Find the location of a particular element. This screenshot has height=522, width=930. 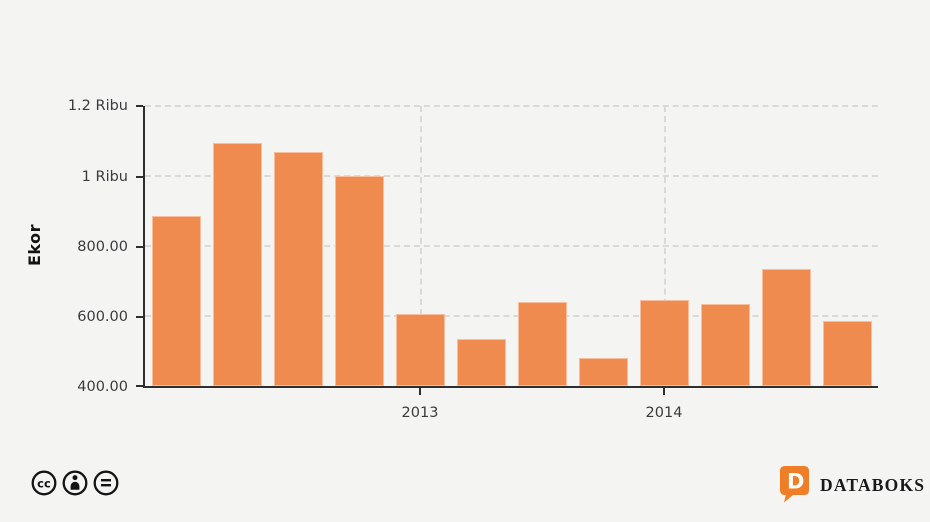

cc-icon: cc is located at coordinates (44, 483).